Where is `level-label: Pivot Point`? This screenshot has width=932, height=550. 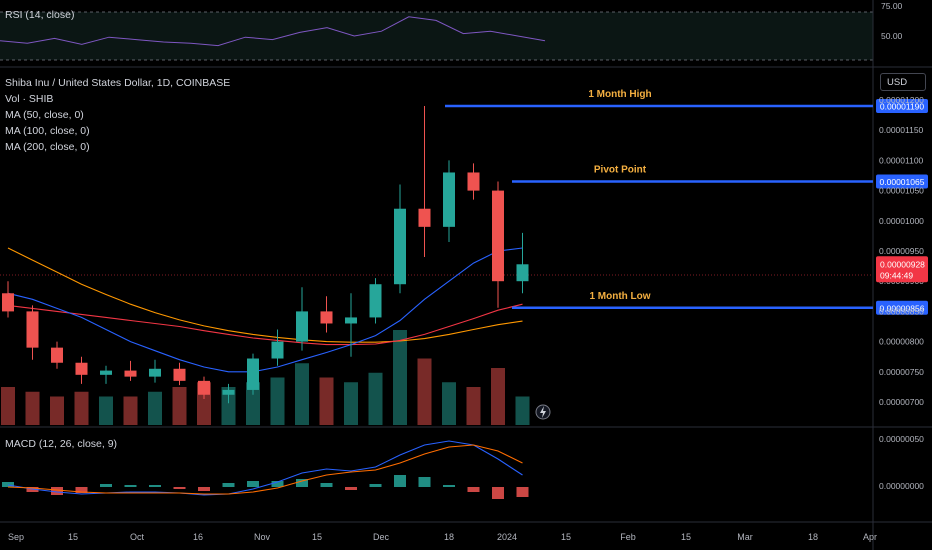 level-label: Pivot Point is located at coordinates (620, 170).